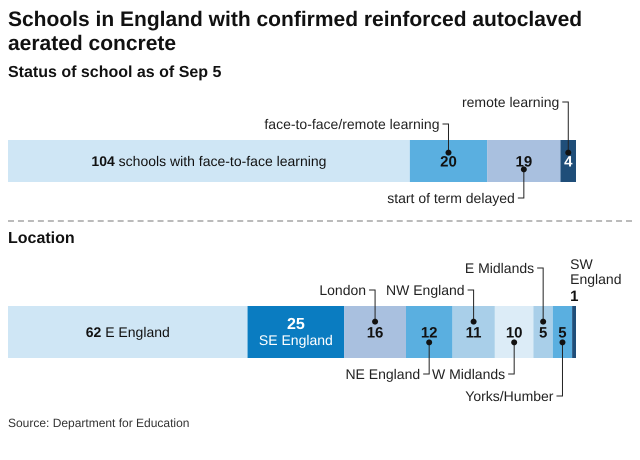  What do you see at coordinates (94, 332) in the screenshot?
I see `data-label: 62` at bounding box center [94, 332].